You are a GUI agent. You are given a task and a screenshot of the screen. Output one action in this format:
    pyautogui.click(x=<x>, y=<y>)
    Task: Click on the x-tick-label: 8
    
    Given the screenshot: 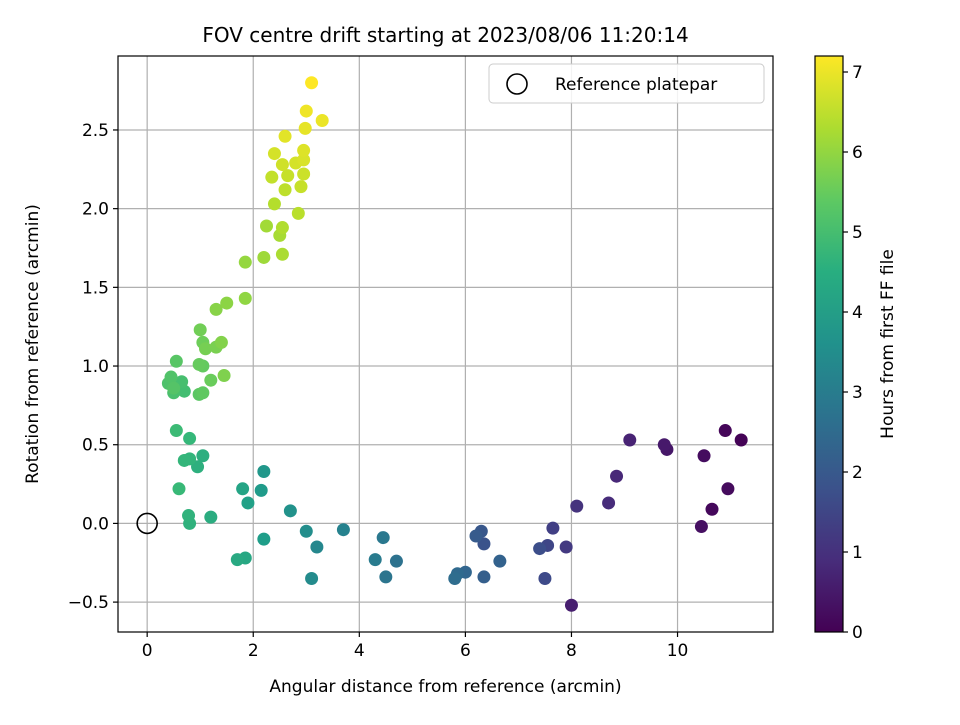 What is the action you would take?
    pyautogui.click(x=571, y=651)
    